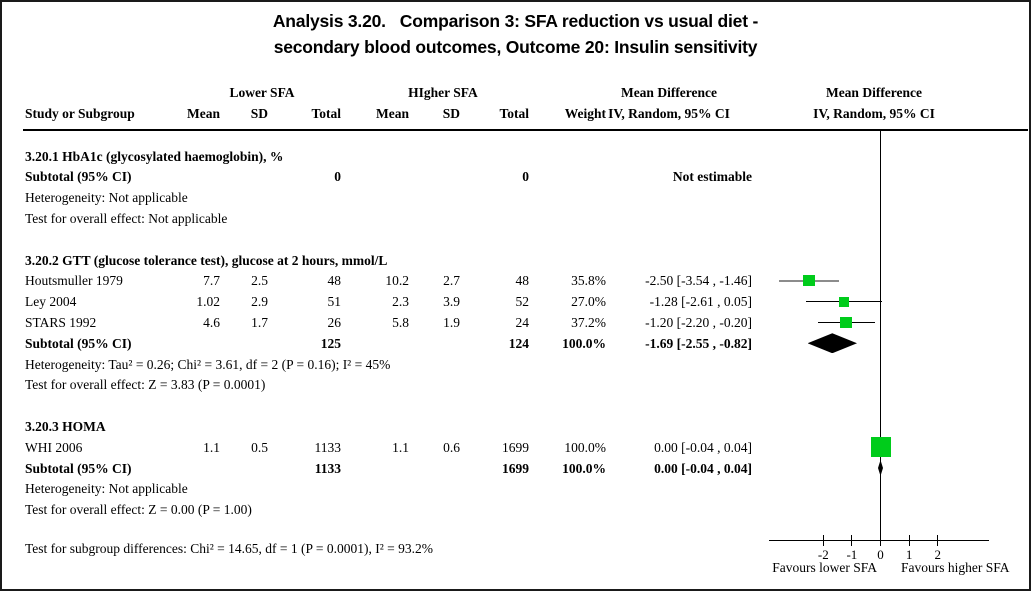  Describe the element at coordinates (874, 92) in the screenshot. I see `header-mean-difference-plot: Mean Difference` at that location.